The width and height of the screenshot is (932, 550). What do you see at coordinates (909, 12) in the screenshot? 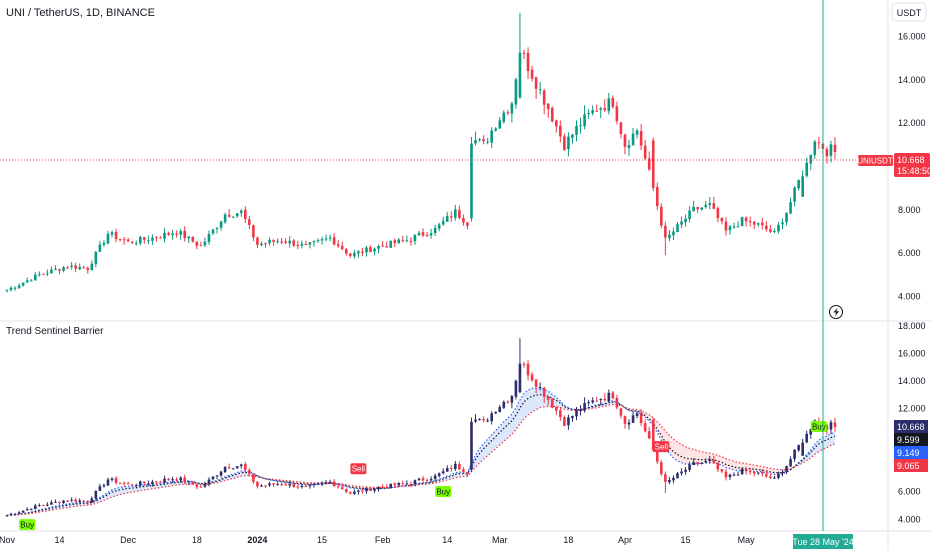
I see `currency-button: USDT` at bounding box center [909, 12].